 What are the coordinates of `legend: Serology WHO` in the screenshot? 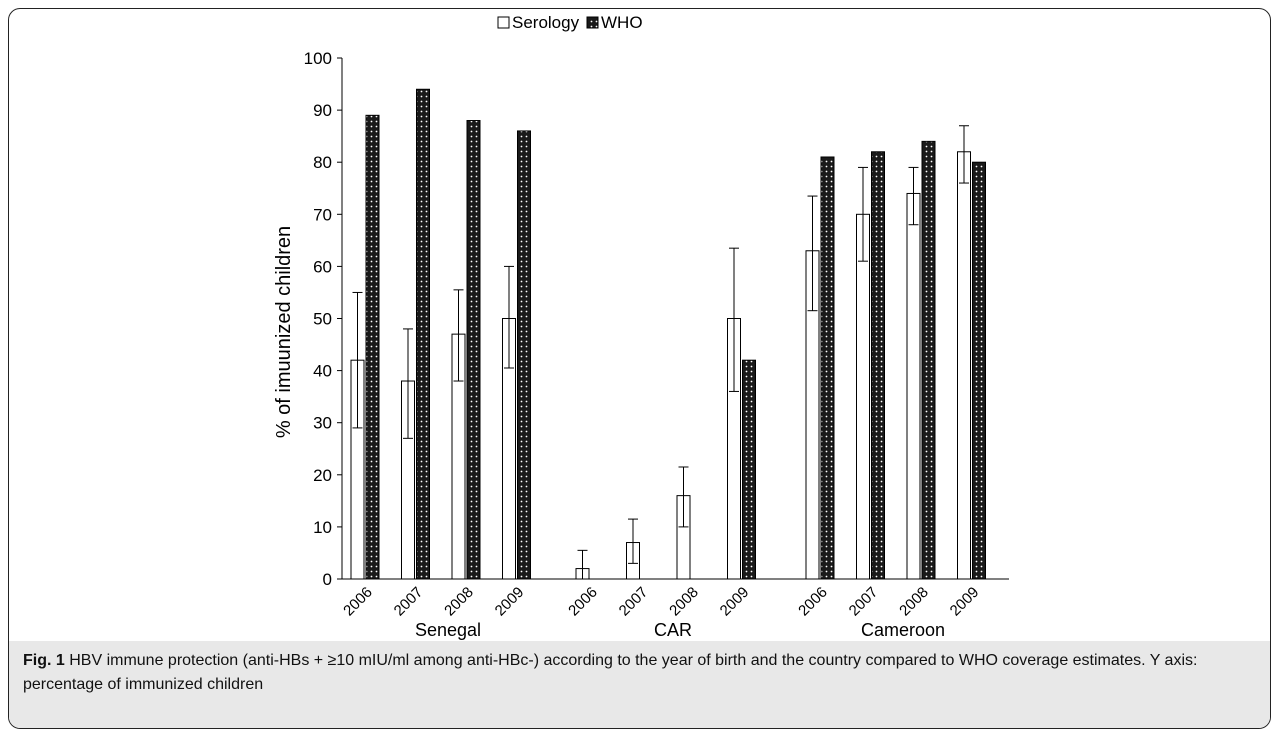 It's located at (570, 22).